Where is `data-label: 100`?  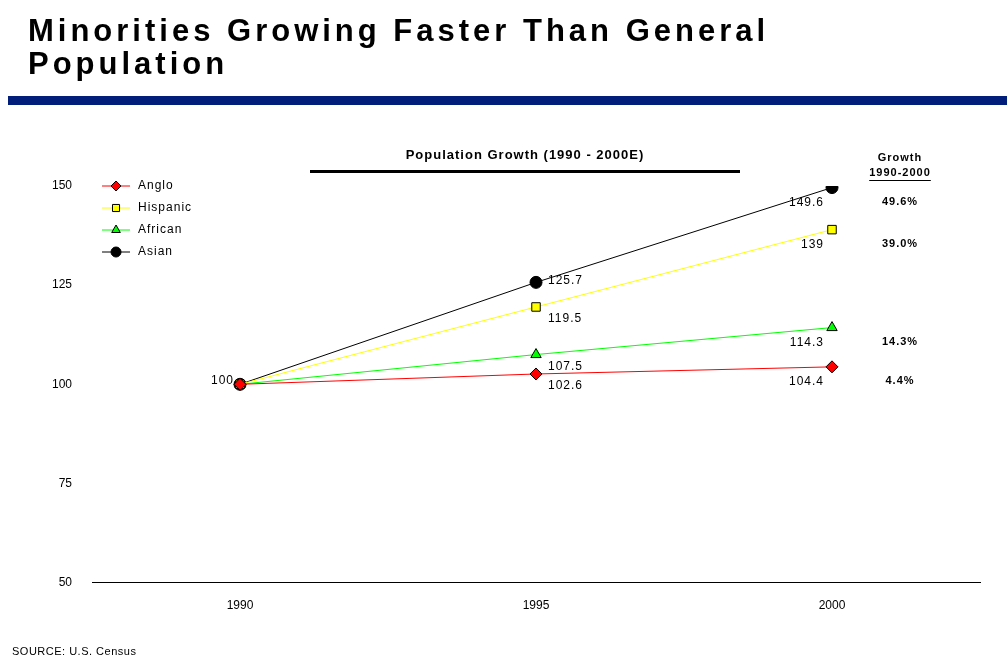
data-label: 100 is located at coordinates (222, 379).